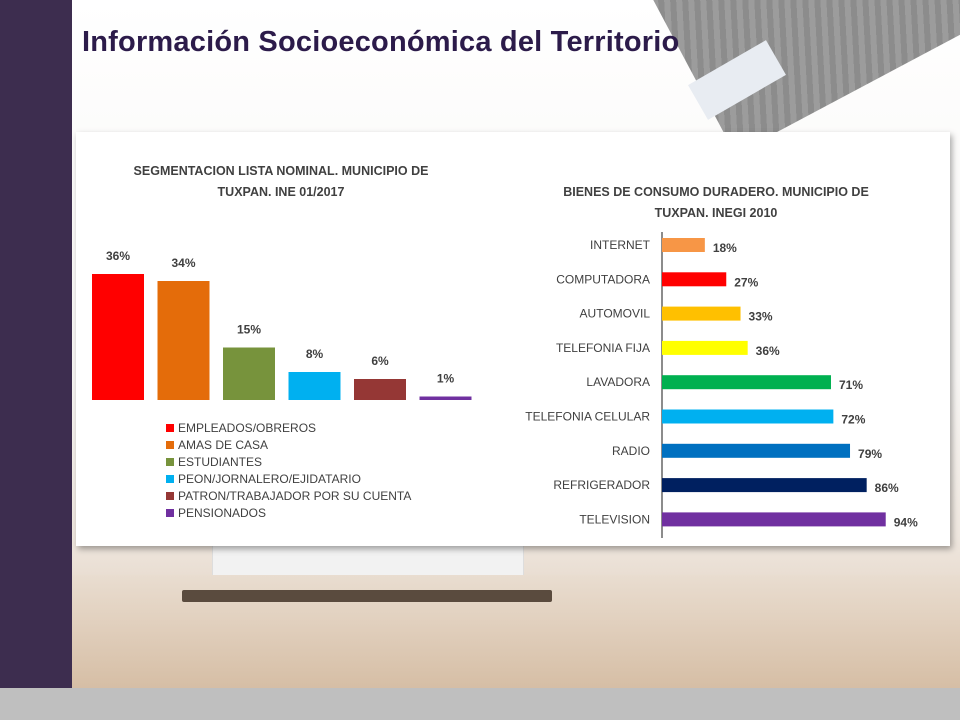  What do you see at coordinates (618, 382) in the screenshot?
I see `right-category-label-lavadora: LAVADORA` at bounding box center [618, 382].